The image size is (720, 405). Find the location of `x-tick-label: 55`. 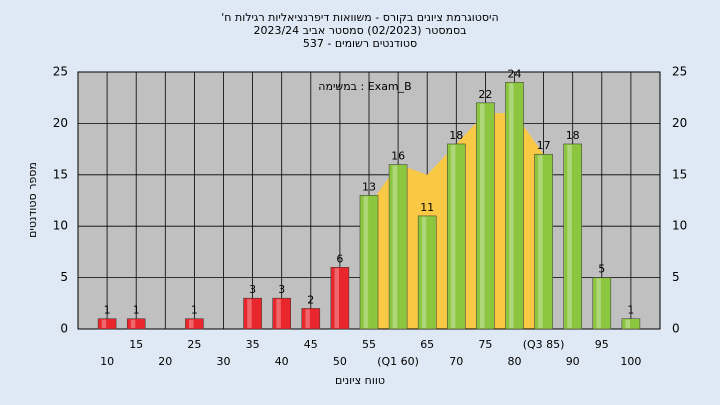

x-tick-label: 55 is located at coordinates (369, 344).